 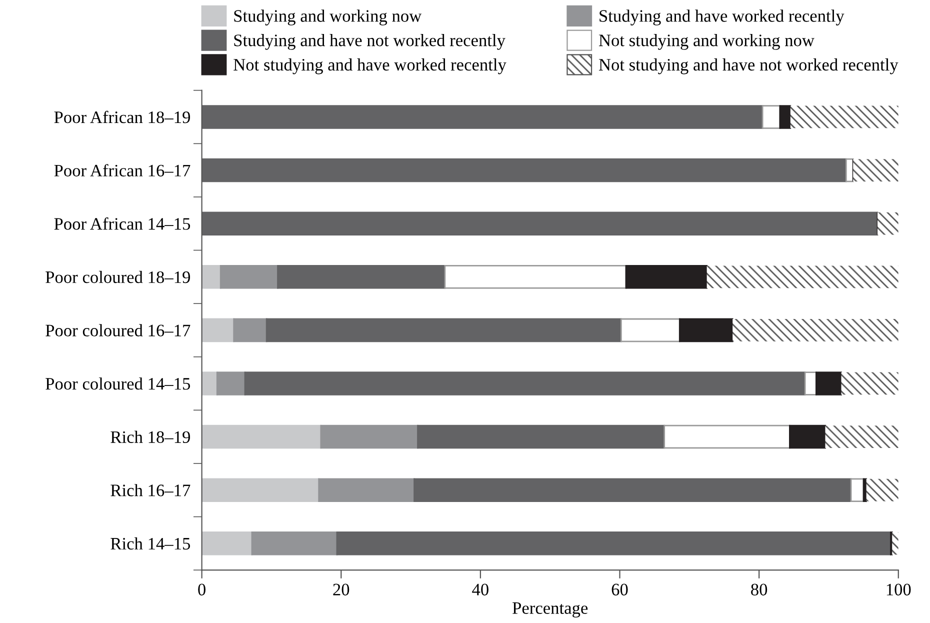 I want to click on y-tick-label: Rich 18–19, so click(x=150, y=436).